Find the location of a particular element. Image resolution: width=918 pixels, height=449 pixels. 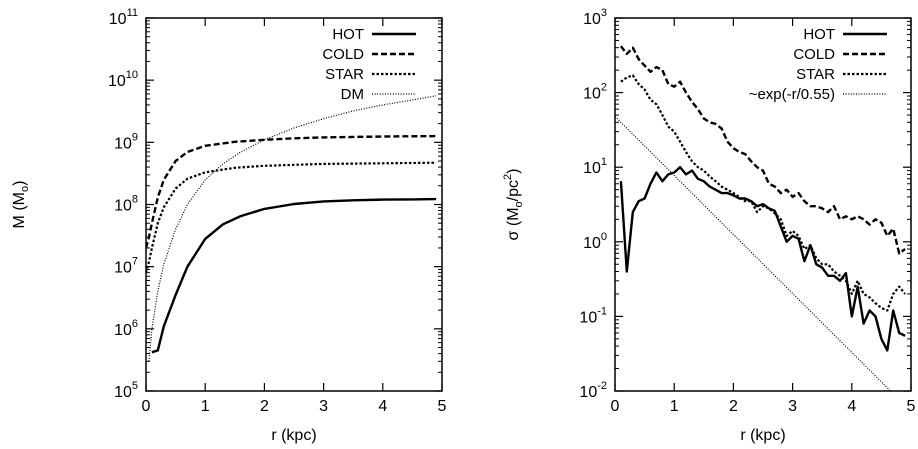

y-tick-label: 10¹¹ is located at coordinates (123, 17).